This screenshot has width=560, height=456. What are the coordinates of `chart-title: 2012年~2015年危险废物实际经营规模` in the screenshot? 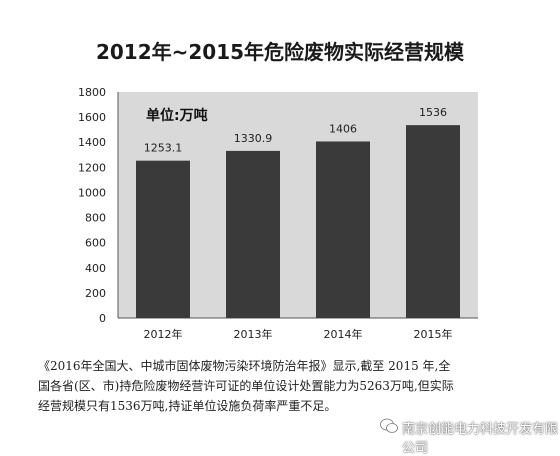 It's located at (280, 52).